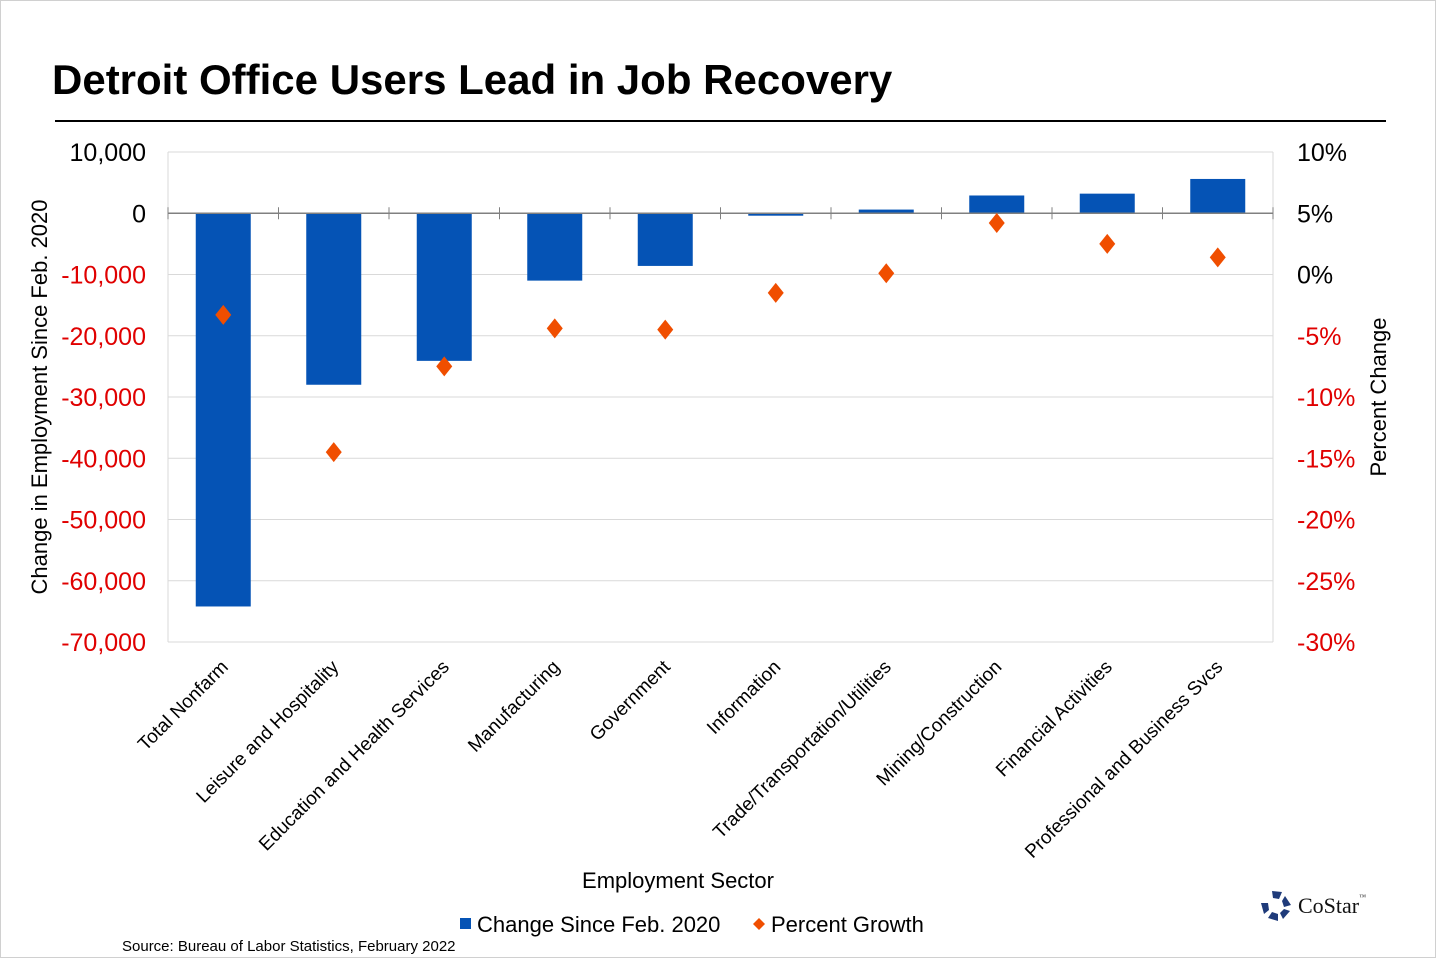 This screenshot has height=960, width=1440. Describe the element at coordinates (940, 724) in the screenshot. I see `category-label: Mining/Construction` at that location.